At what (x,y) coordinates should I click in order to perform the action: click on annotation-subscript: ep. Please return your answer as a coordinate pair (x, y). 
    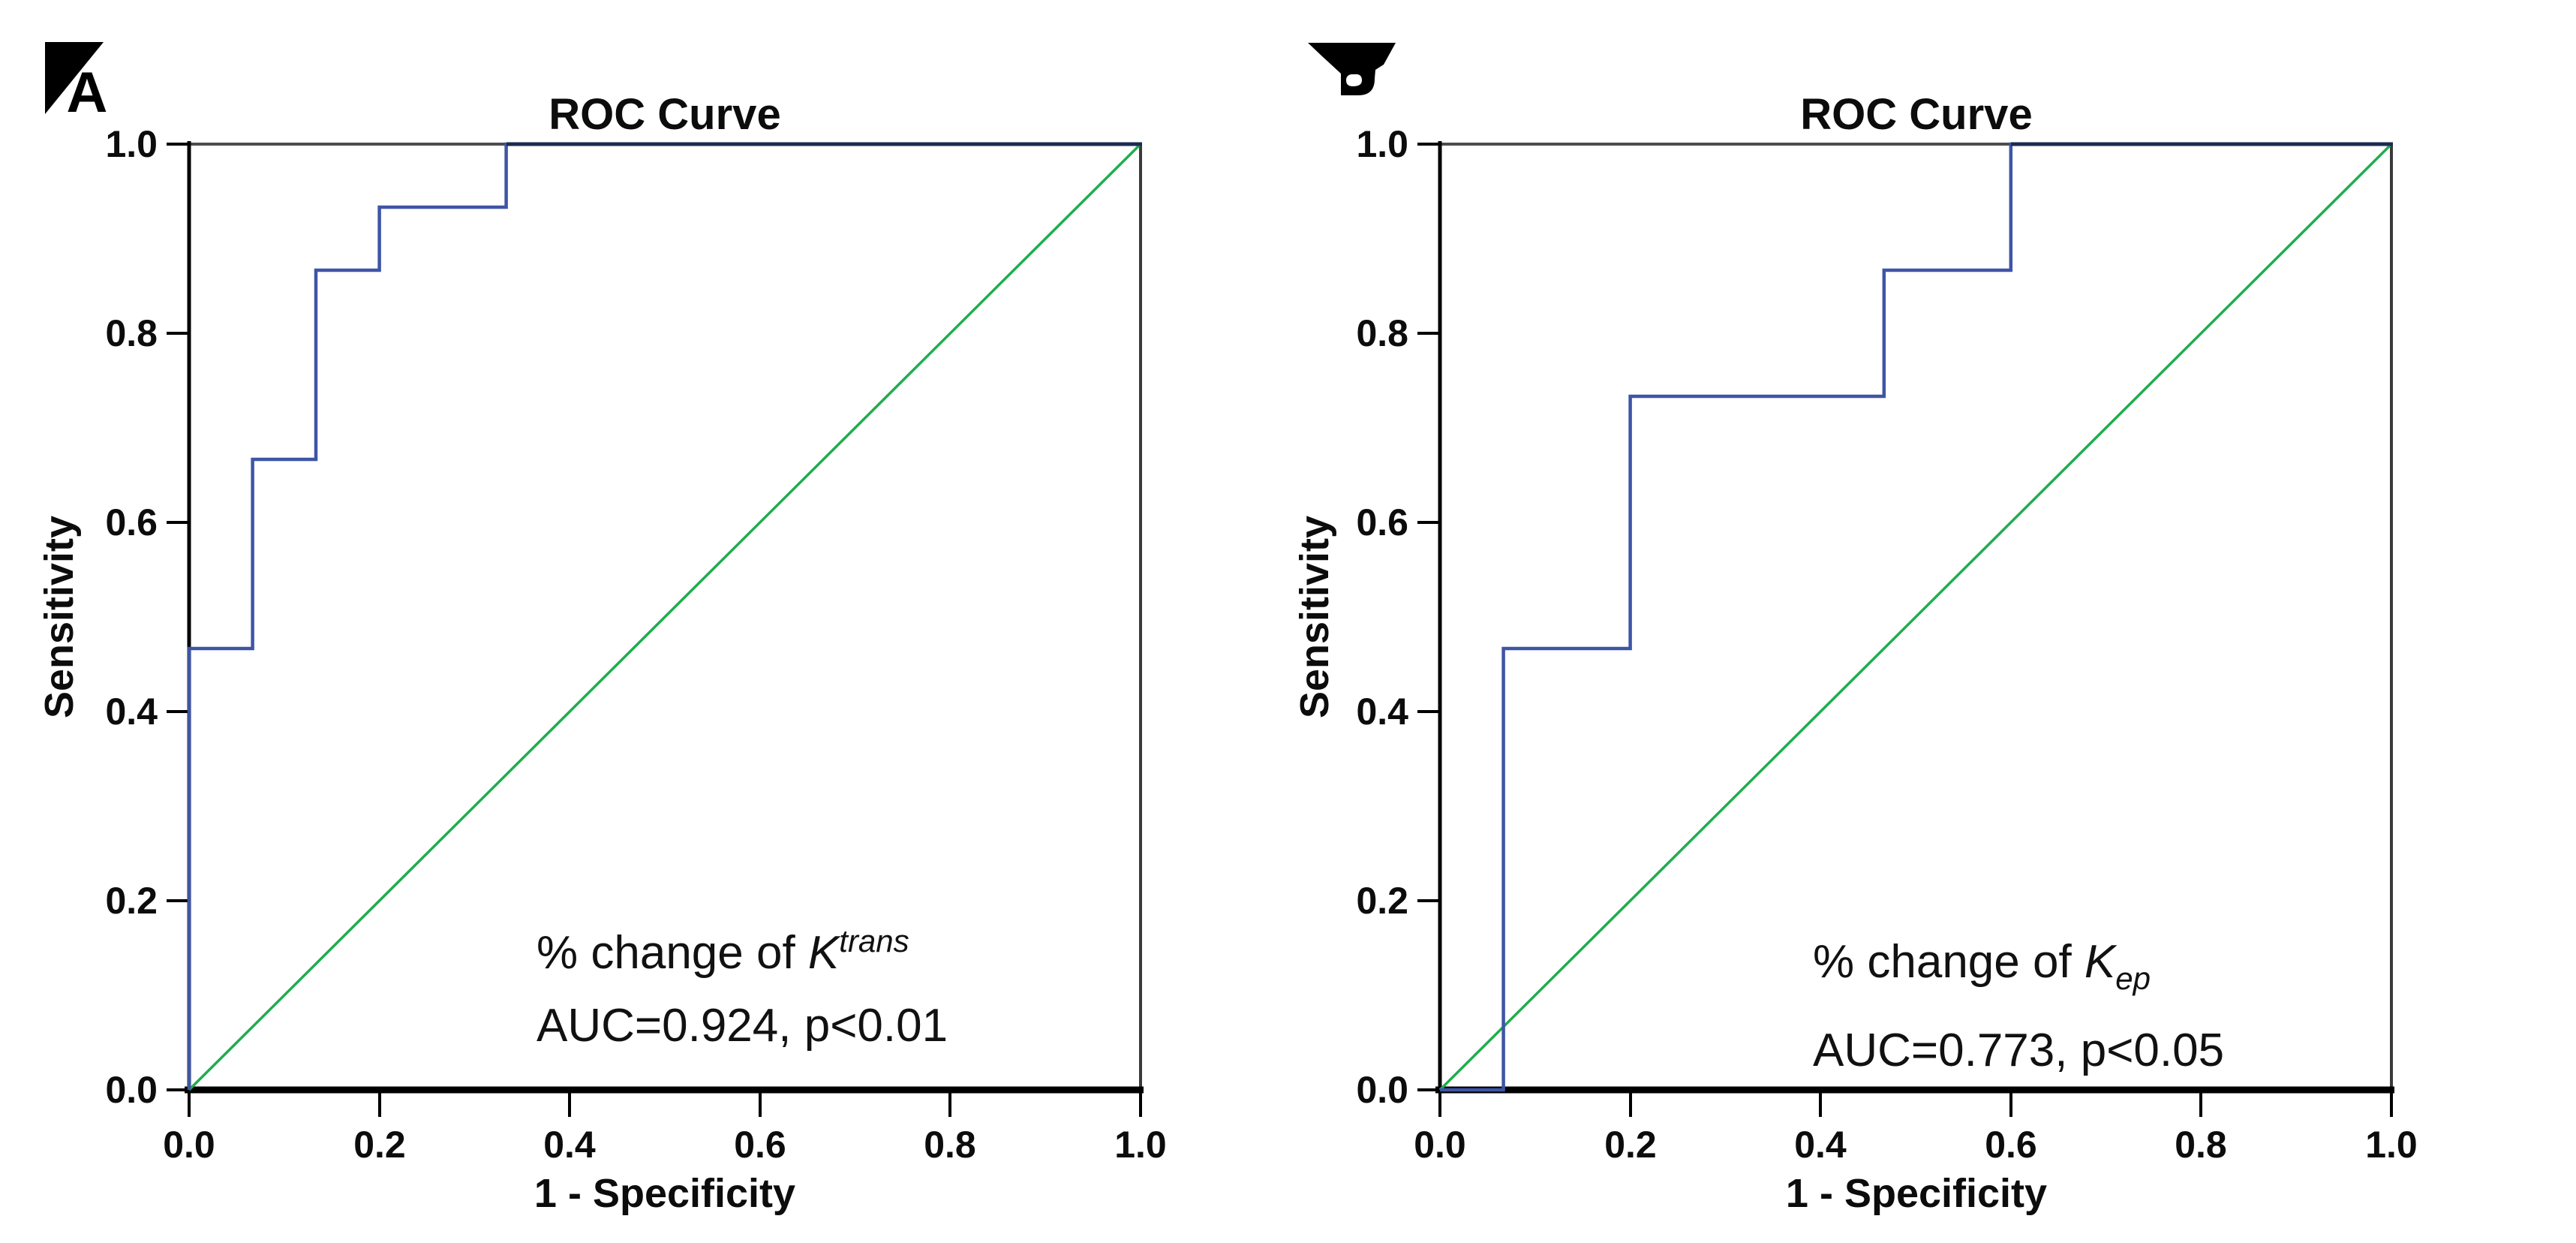
    Looking at the image, I should click on (2133, 978).